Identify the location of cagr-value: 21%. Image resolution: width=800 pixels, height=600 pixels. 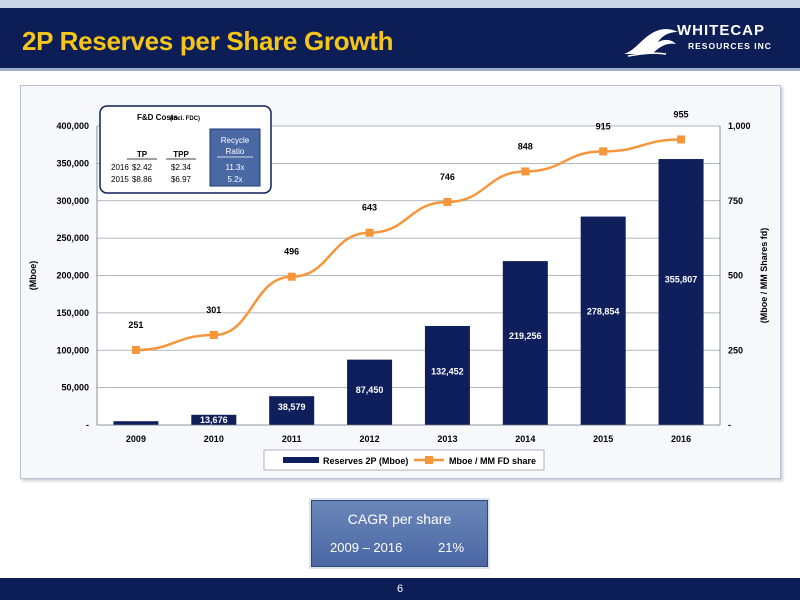
(451, 547).